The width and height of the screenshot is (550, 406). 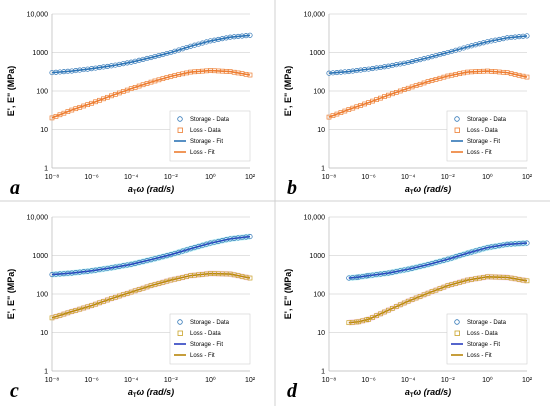 I want to click on panel-letter: d, so click(x=292, y=391).